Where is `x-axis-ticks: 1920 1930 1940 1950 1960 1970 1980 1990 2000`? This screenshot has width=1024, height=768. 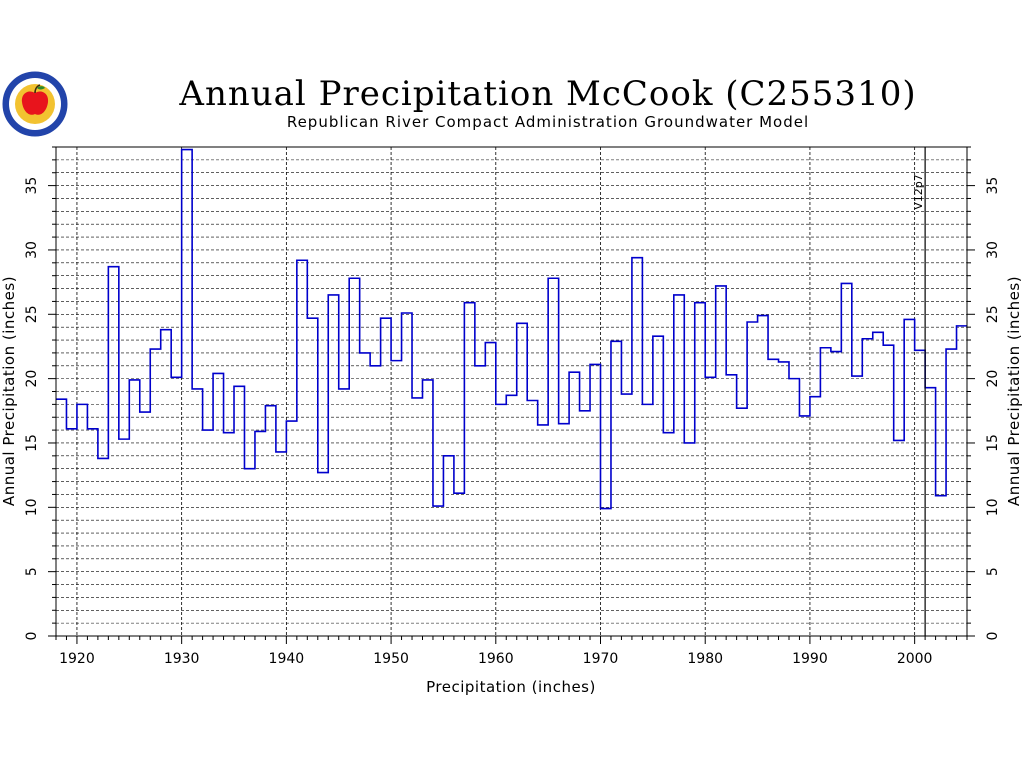 x-axis-ticks: 1920 1930 1940 1950 1960 1970 1980 1990 2000 is located at coordinates (511, 651).